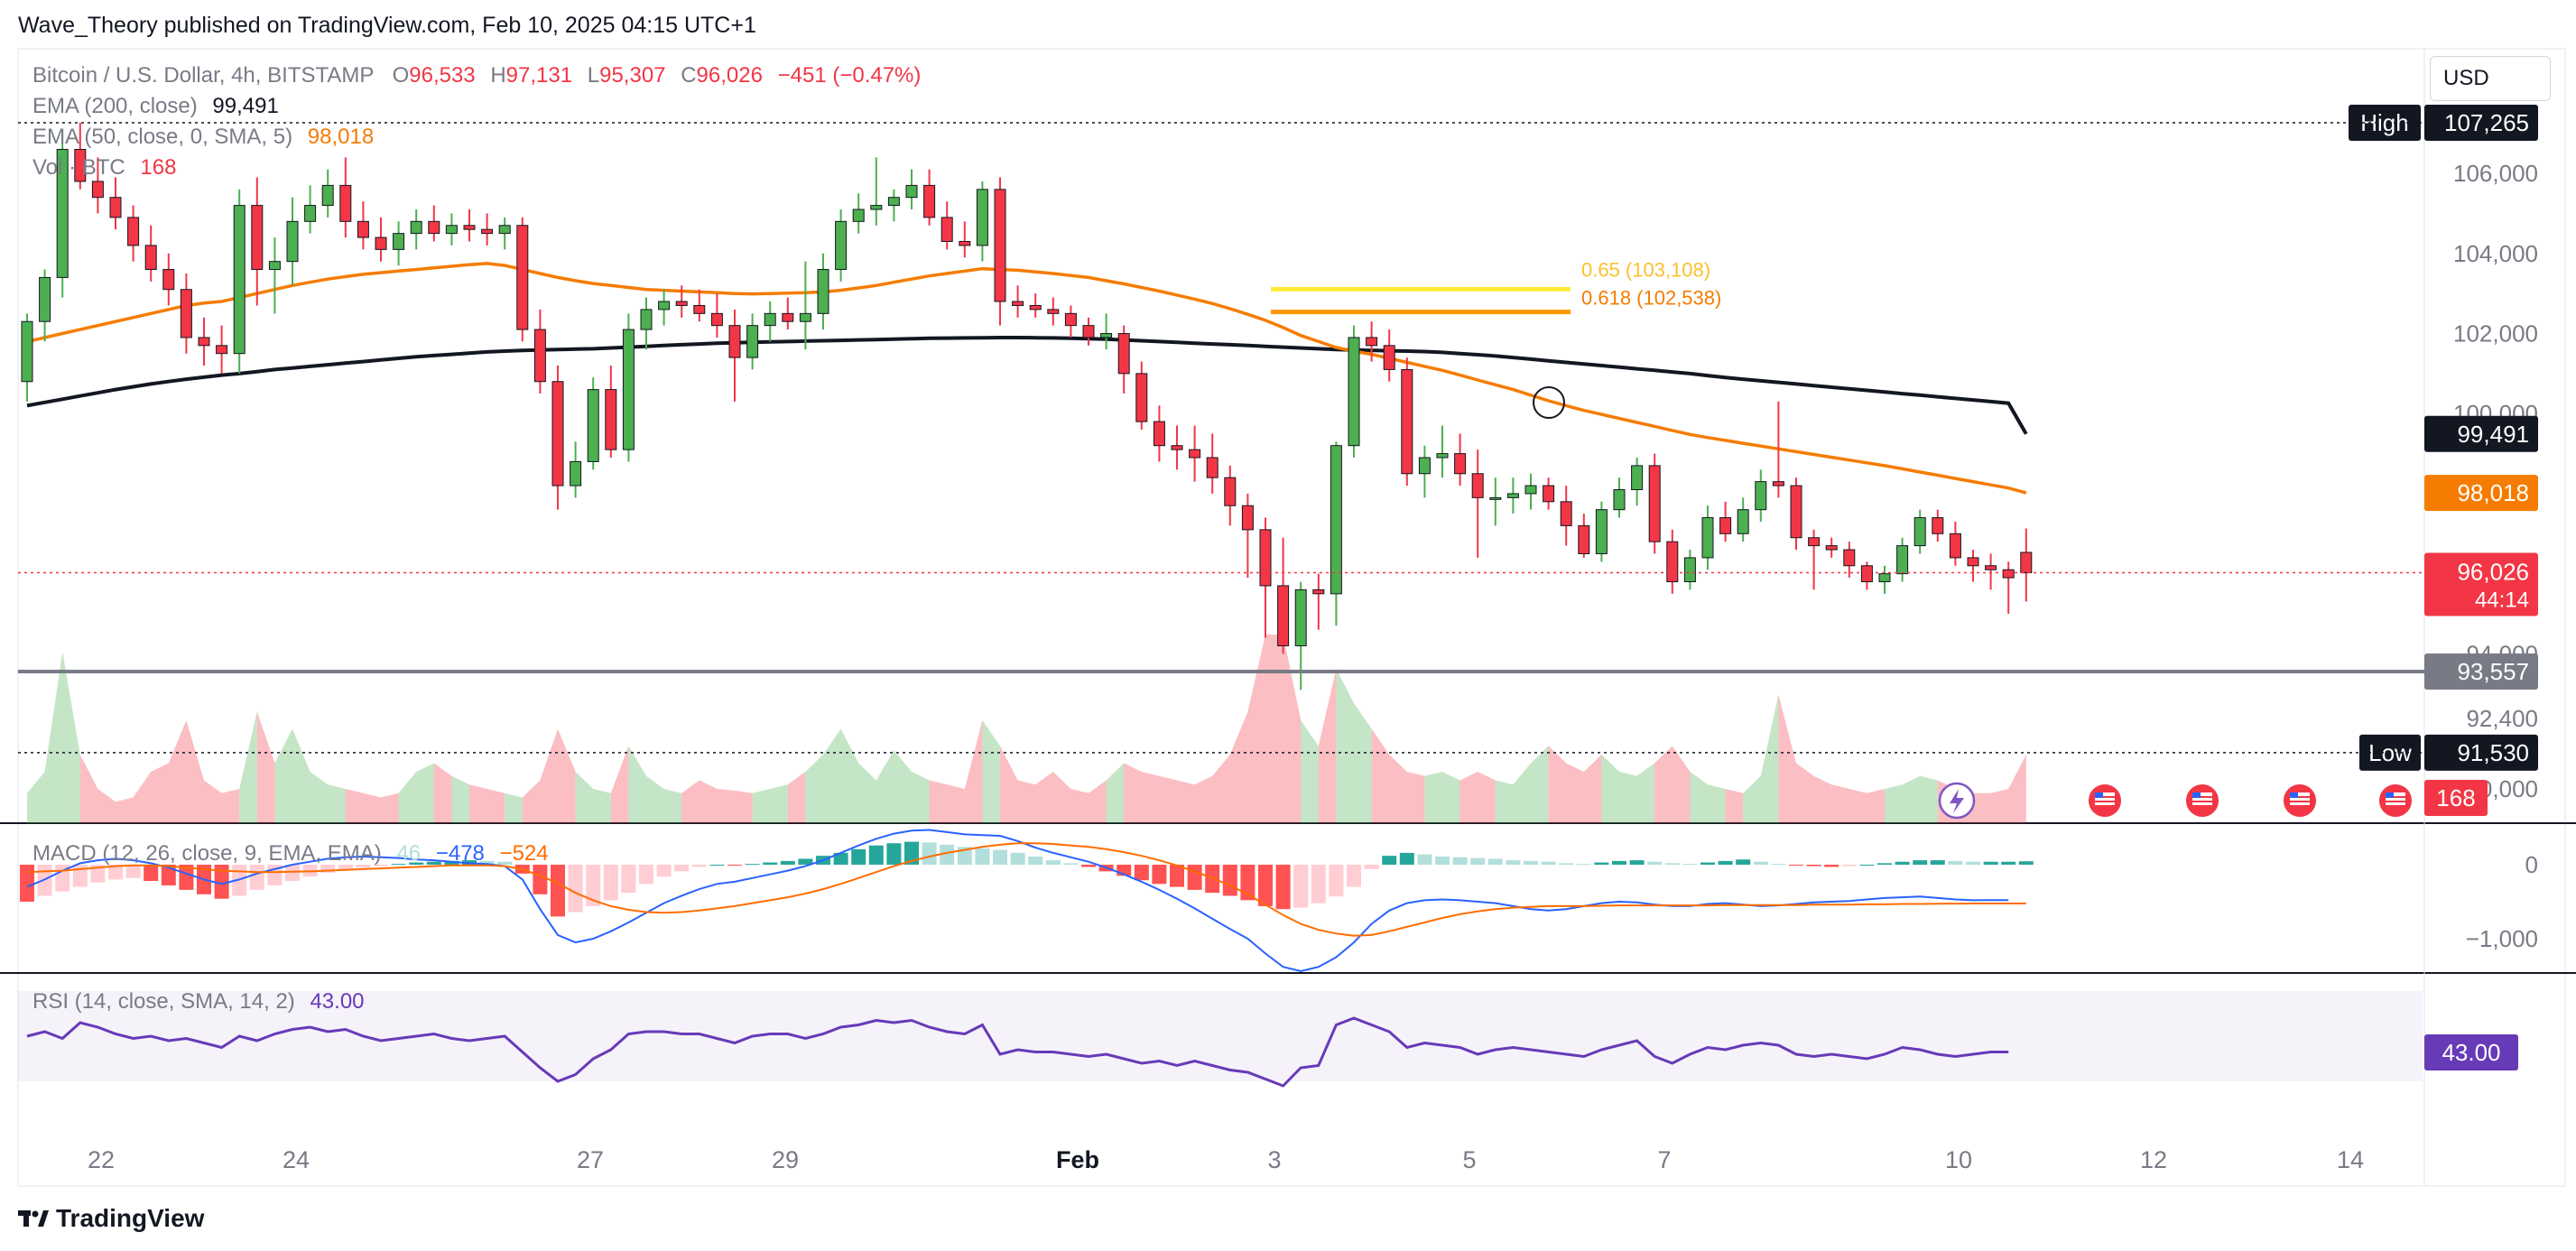 The height and width of the screenshot is (1251, 2576). Describe the element at coordinates (162, 137) in the screenshot. I see `ema50-label: EMA (50, close, 0, SMA, 5)` at that location.